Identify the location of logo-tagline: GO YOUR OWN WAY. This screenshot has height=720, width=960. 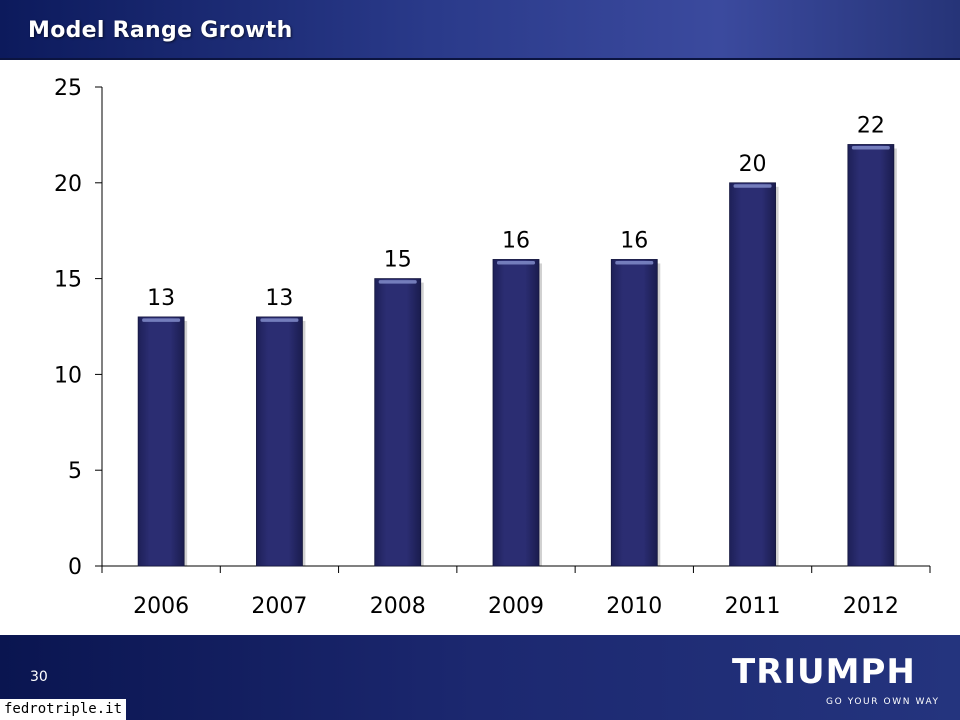
(883, 702).